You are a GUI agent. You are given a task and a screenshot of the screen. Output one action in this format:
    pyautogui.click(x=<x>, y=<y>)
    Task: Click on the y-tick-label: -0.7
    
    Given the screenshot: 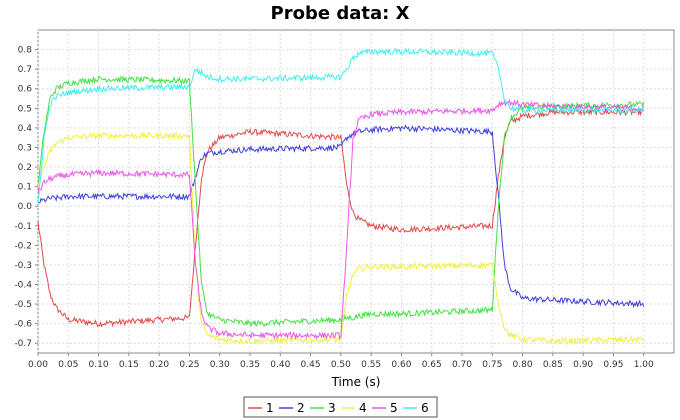 What is the action you would take?
    pyautogui.click(x=23, y=344)
    